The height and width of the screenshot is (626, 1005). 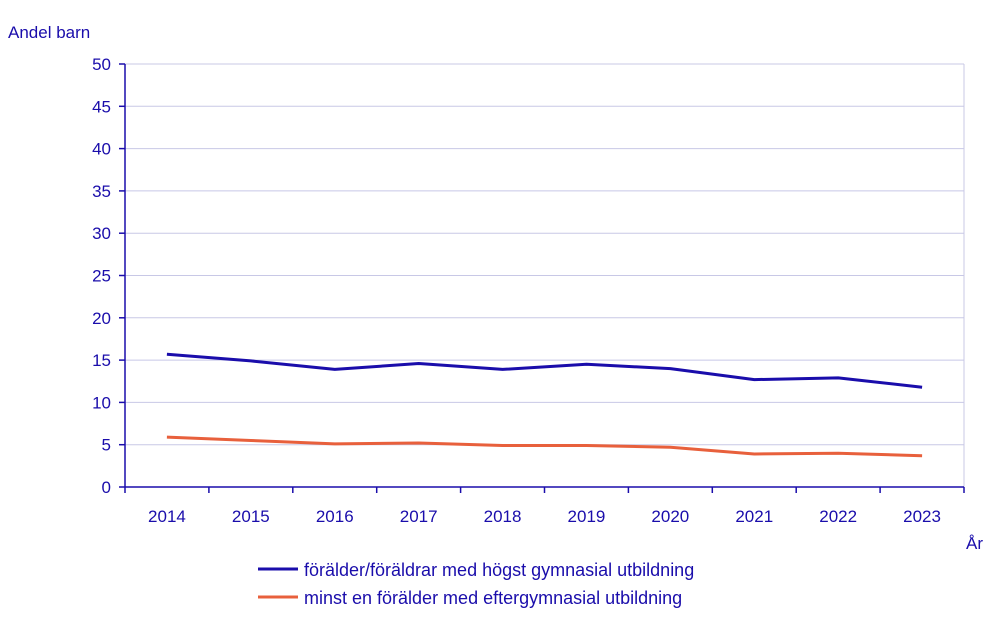 I want to click on x-axis-title: År, so click(x=974, y=543).